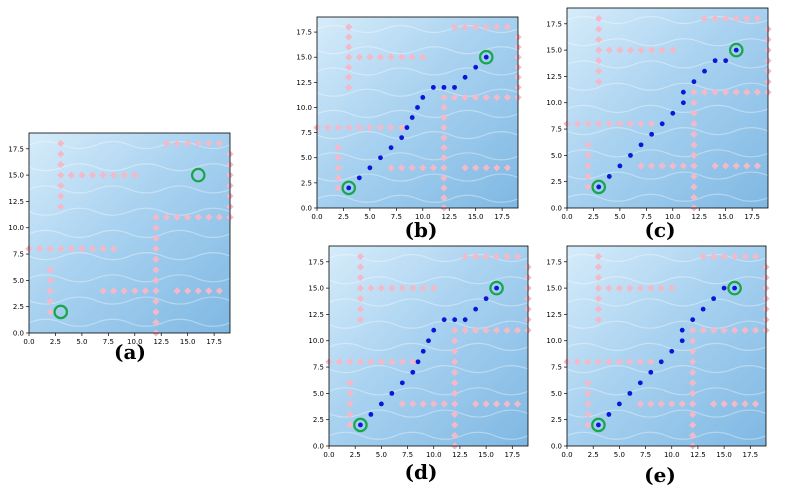  Describe the element at coordinates (129, 233) in the screenshot. I see `plot-frame` at that location.